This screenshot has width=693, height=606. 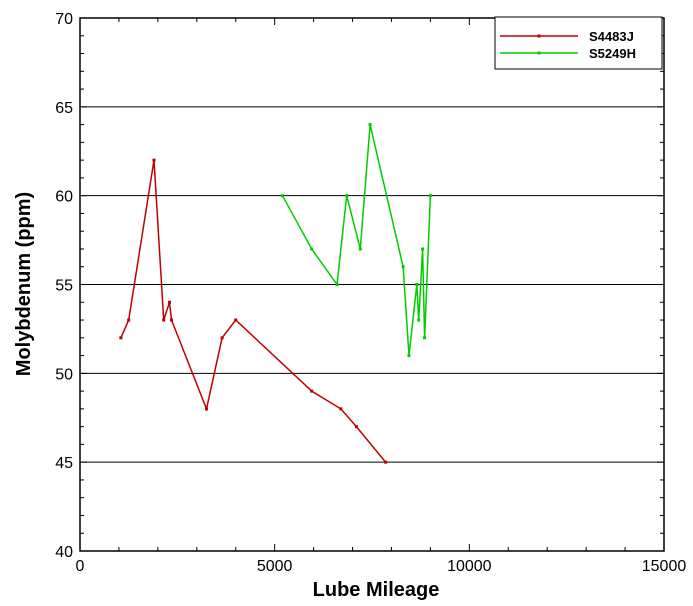 I want to click on y-tick-label: 70, so click(x=64, y=19).